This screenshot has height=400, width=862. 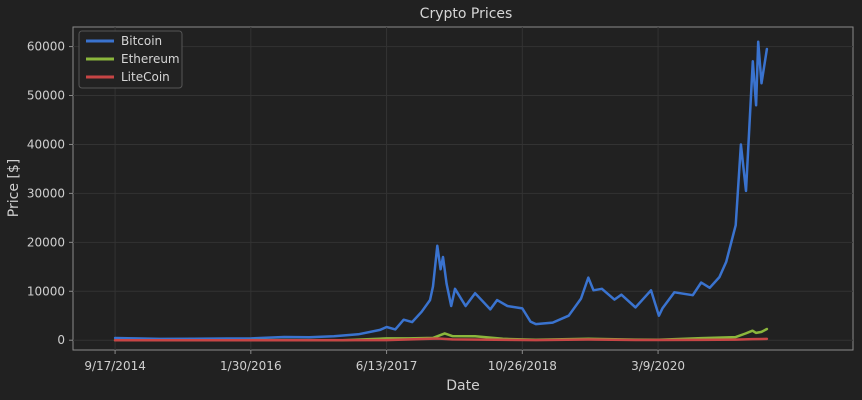 I want to click on y-tick-label: 0, so click(x=61, y=340).